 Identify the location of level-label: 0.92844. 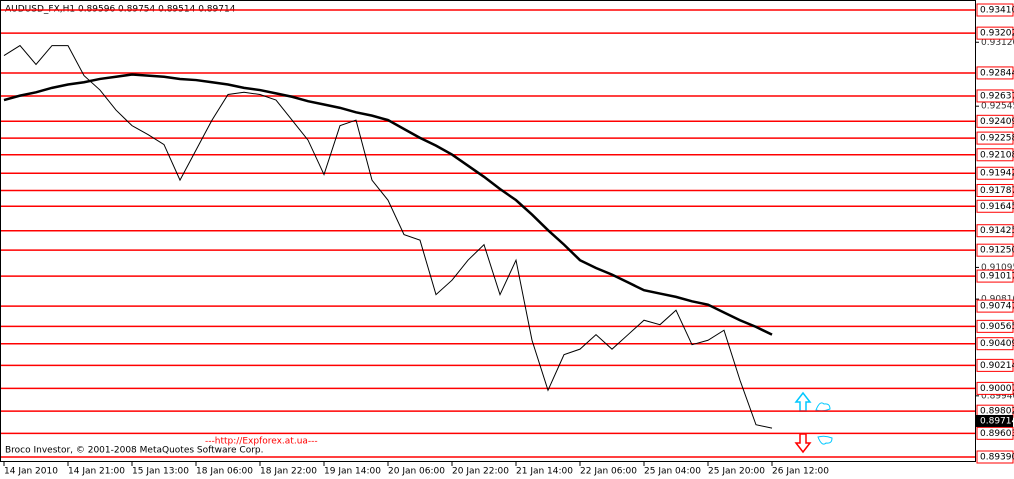
(997, 73).